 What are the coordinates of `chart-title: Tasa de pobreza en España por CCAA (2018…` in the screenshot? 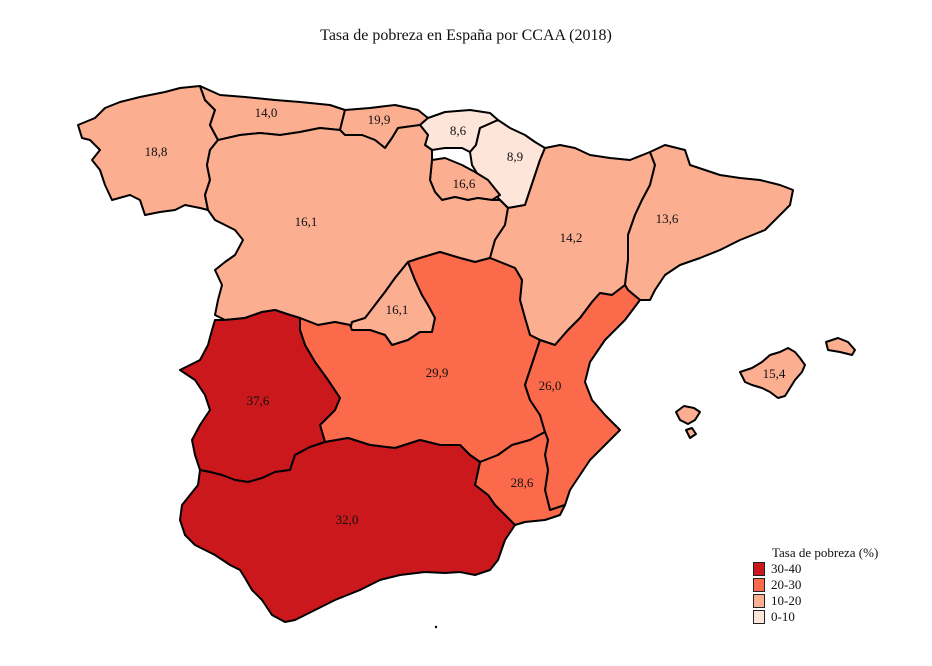 It's located at (466, 35).